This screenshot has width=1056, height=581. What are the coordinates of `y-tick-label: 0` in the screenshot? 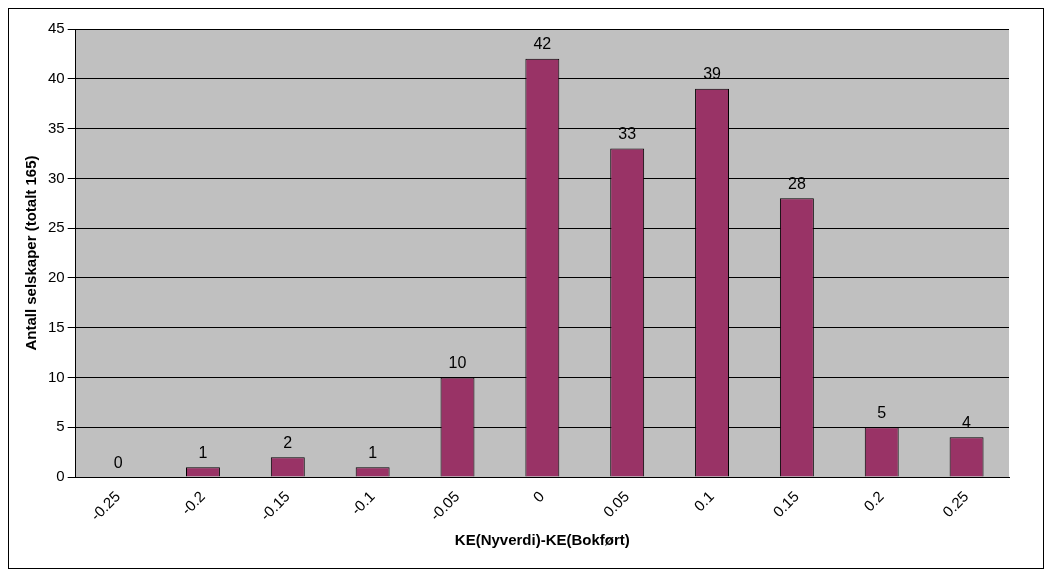 It's located at (60, 476).